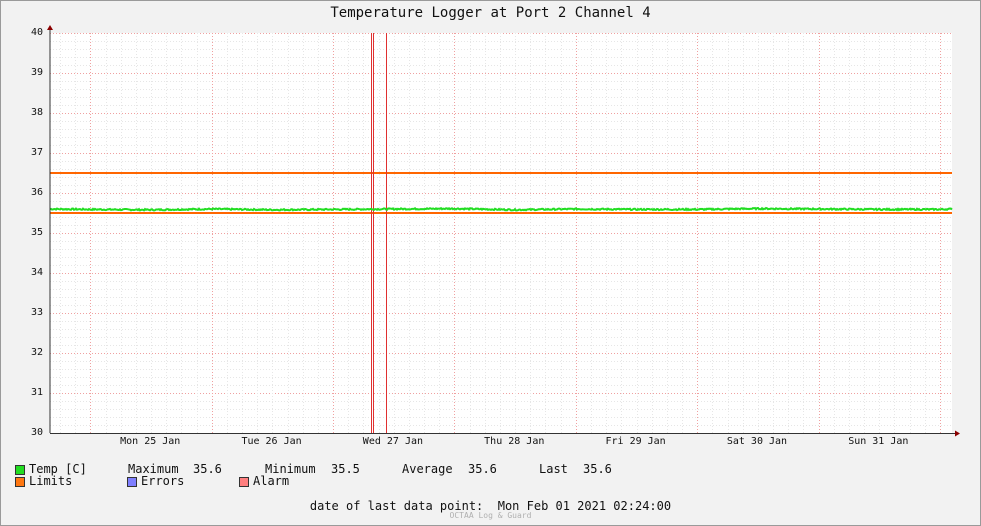  What do you see at coordinates (36, 312) in the screenshot?
I see `y-tick-label: 33` at bounding box center [36, 312].